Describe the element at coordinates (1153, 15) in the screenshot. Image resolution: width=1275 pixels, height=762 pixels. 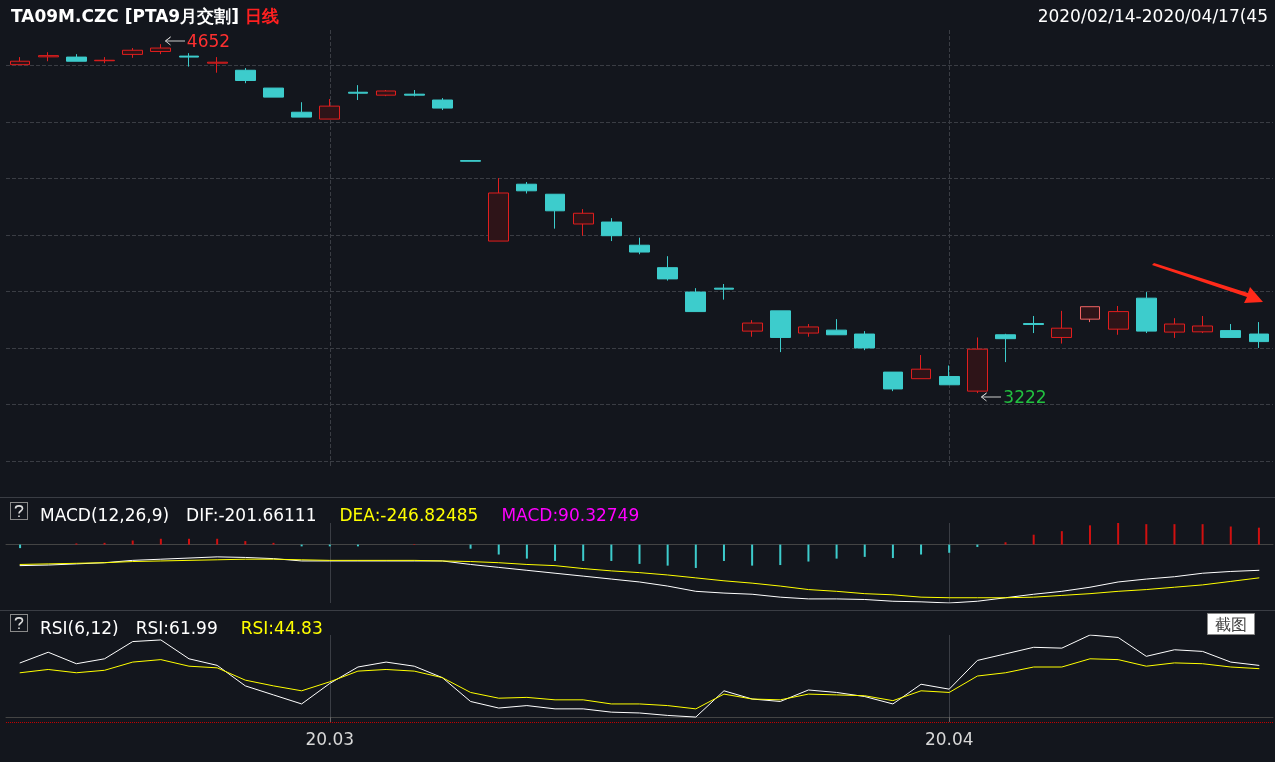
I see `text: 2020/02/14-2020/04/17(45` at that location.